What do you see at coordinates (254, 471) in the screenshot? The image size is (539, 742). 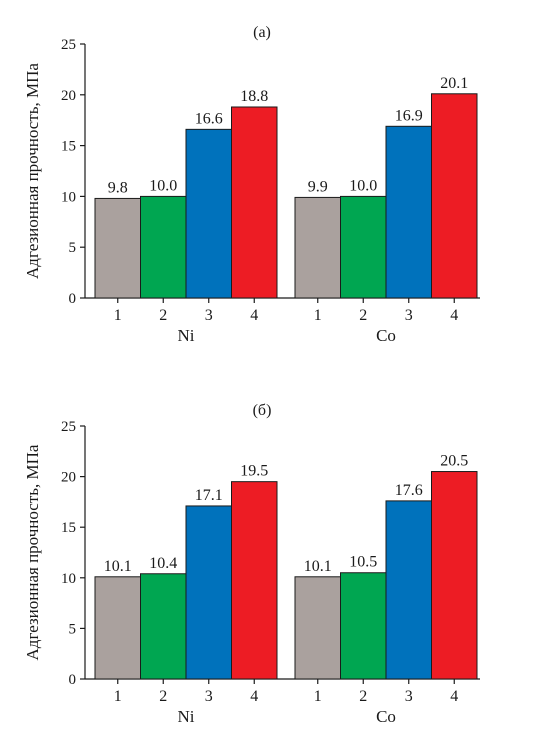 I see `data-label: 19.5` at bounding box center [254, 471].